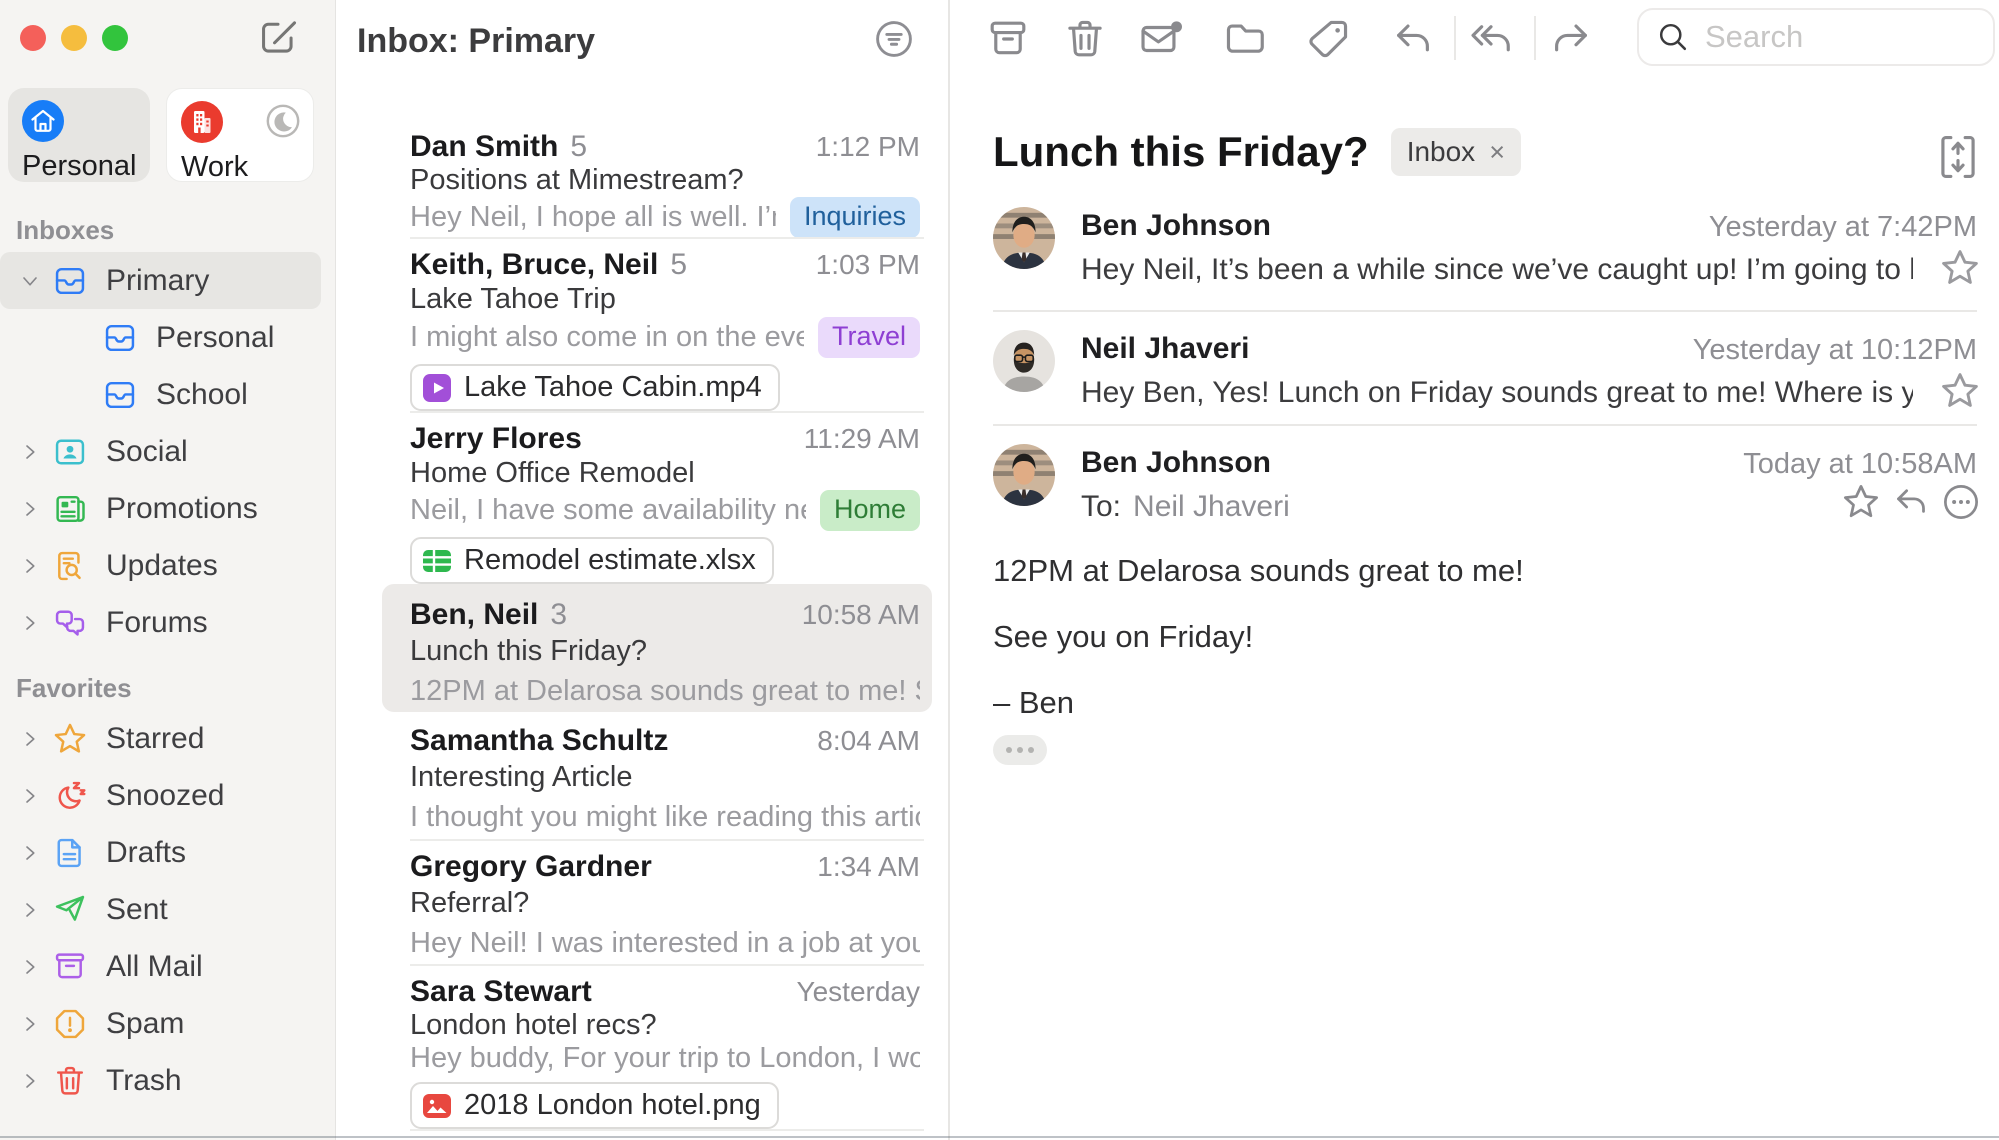  I want to click on mark-unread-icon, so click(1161, 39).